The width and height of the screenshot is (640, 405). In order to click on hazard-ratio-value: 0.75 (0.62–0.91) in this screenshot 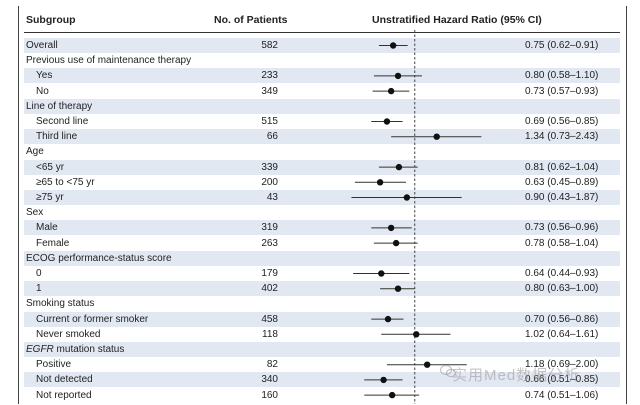, I will do `click(562, 45)`.